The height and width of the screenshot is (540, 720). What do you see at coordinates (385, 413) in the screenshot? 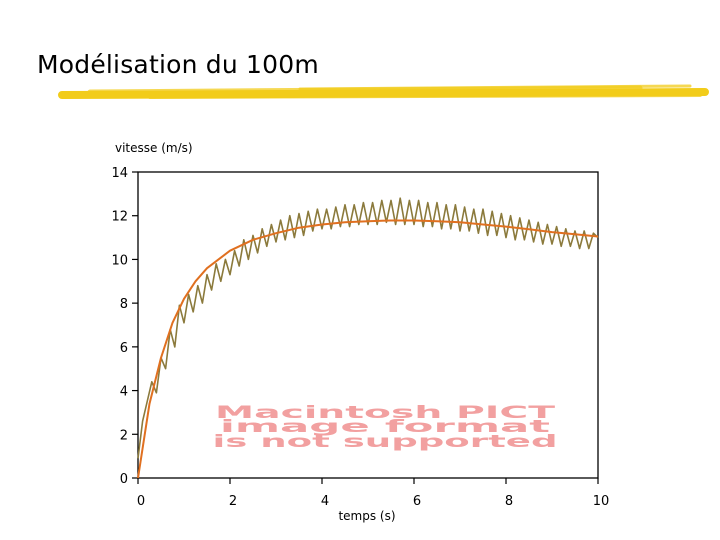
I see `placeholder-line-1: Macintosh PICT` at bounding box center [385, 413].